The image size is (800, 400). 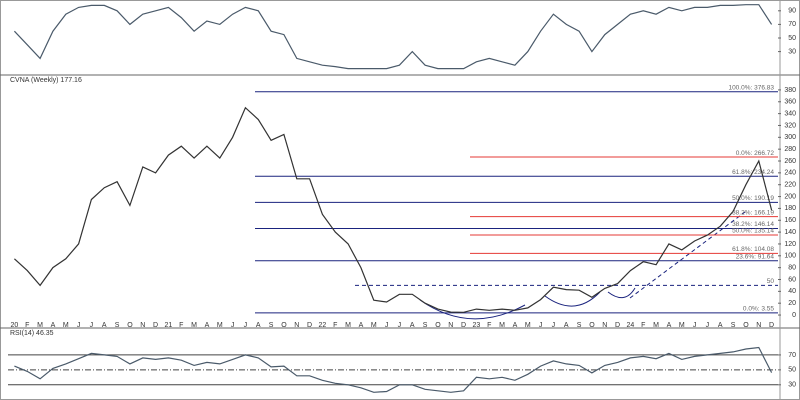 I want to click on level-label: 38.2%: 146.14, so click(x=753, y=224).